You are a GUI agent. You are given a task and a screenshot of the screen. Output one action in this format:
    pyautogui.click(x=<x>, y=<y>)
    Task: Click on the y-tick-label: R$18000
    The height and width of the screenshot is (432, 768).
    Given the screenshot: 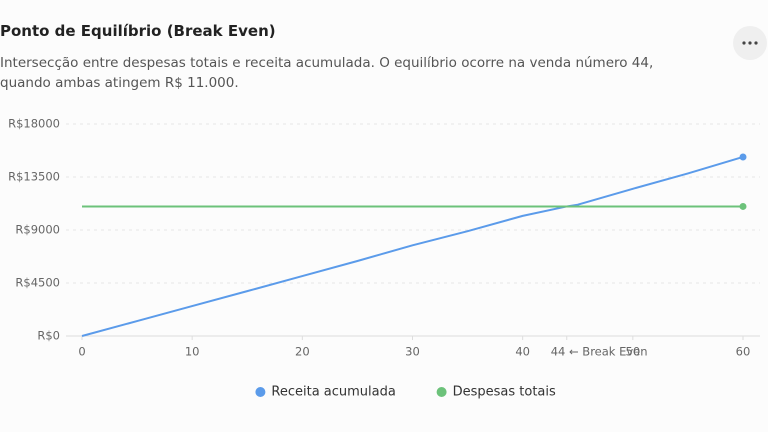 What is the action you would take?
    pyautogui.click(x=34, y=124)
    